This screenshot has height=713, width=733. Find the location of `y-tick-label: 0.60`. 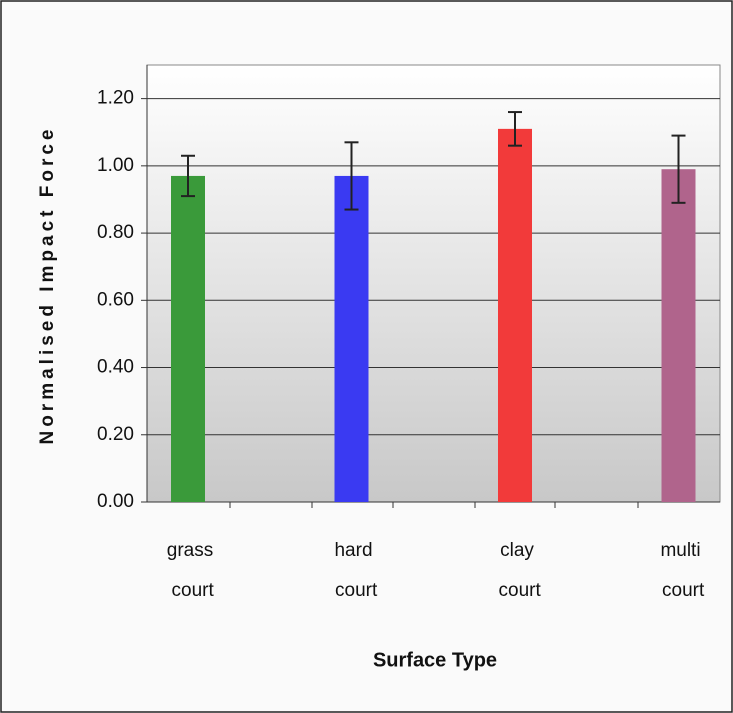

y-tick-label: 0.60 is located at coordinates (115, 299).